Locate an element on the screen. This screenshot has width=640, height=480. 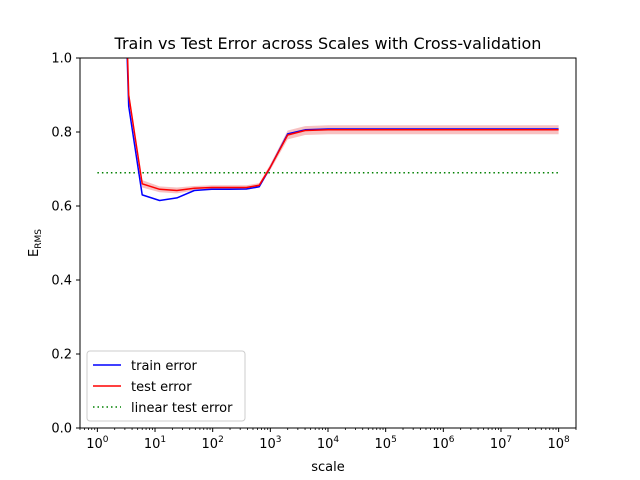
legend-label-test-error: test error is located at coordinates (161, 387).